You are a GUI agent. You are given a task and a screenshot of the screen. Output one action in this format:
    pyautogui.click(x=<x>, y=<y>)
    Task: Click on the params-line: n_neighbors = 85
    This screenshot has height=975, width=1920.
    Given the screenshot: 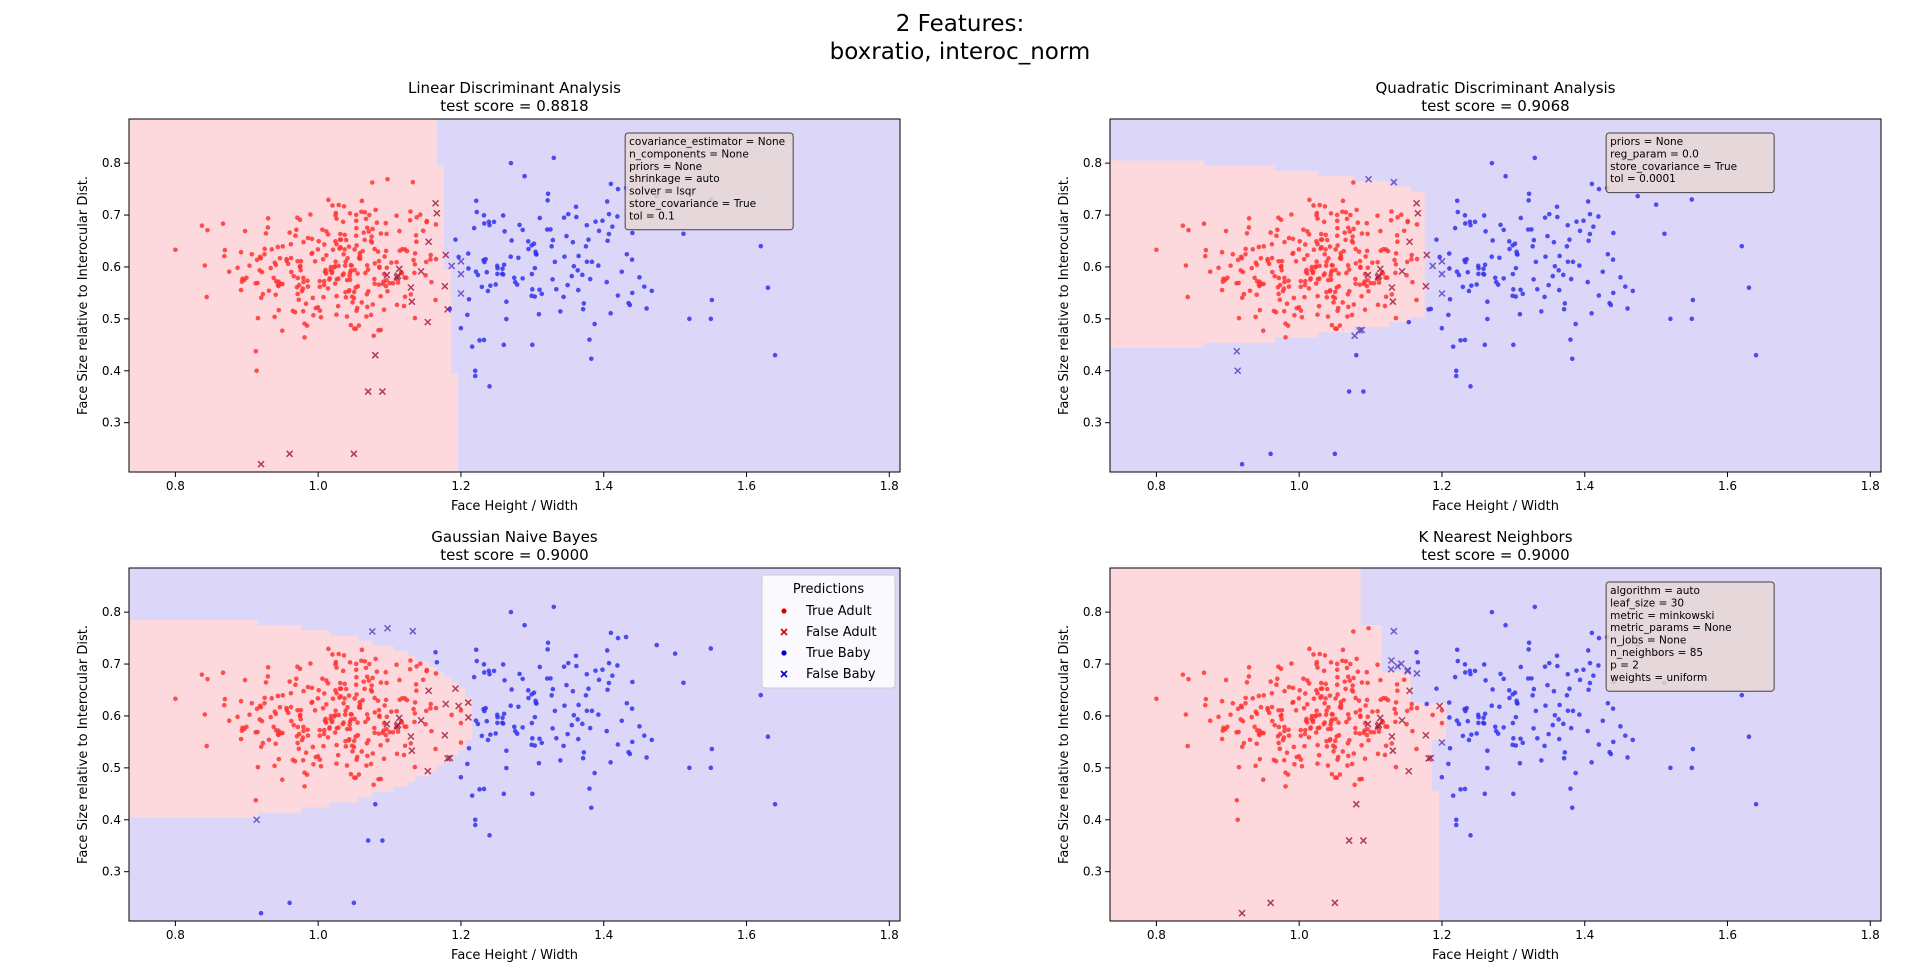 What is the action you would take?
    pyautogui.click(x=1656, y=653)
    